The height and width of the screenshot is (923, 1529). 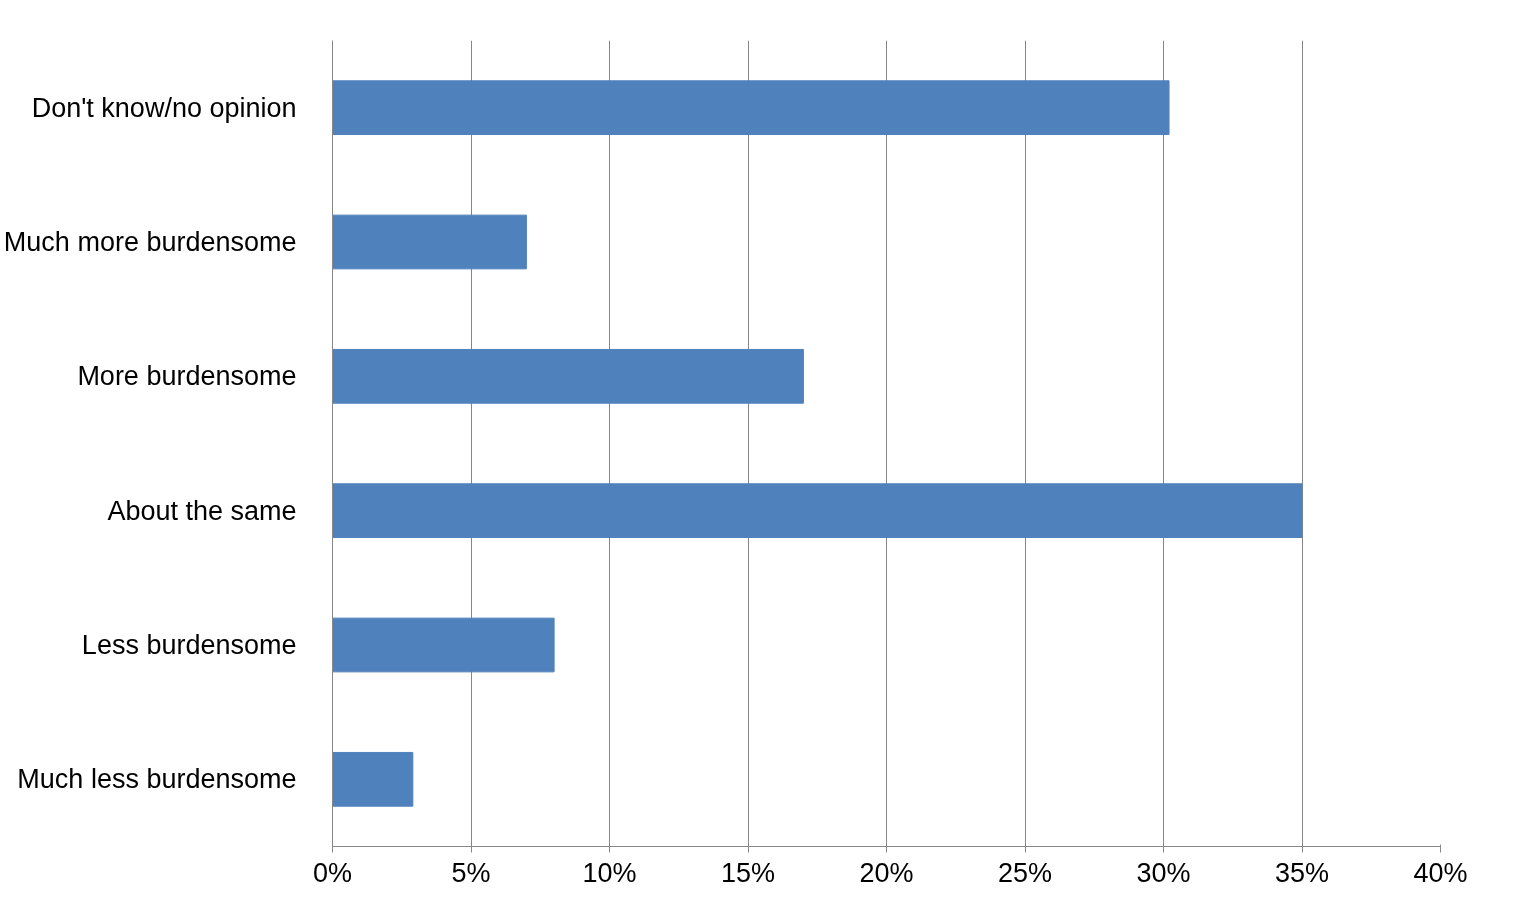 I want to click on x-tick-label: 40%, so click(x=1440, y=872).